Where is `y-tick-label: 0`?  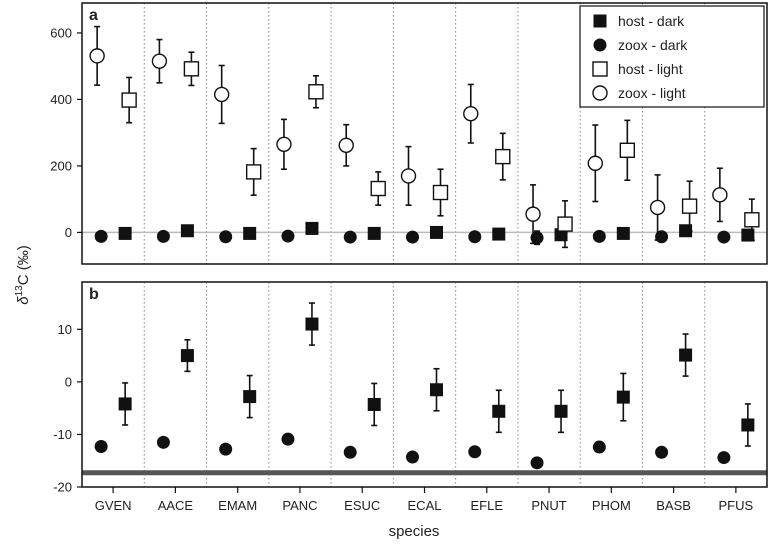
y-tick-label: 0 is located at coordinates (68, 381).